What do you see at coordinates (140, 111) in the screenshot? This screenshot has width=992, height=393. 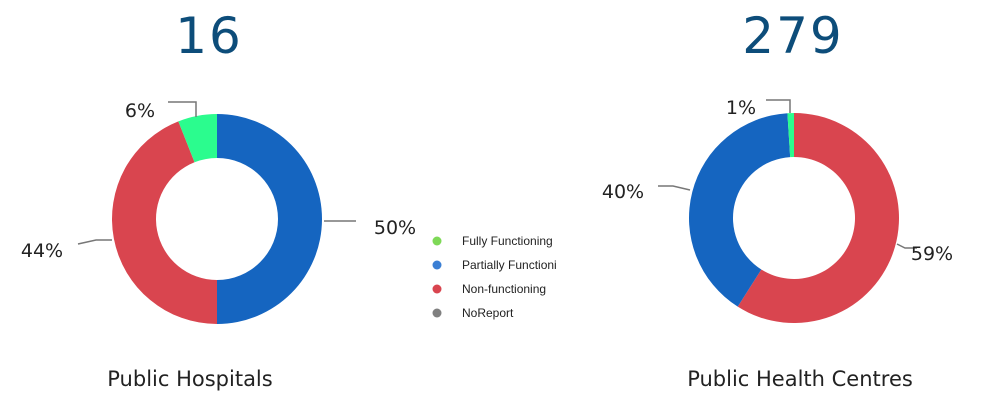 I see `slice-percent-label: 6%` at bounding box center [140, 111].